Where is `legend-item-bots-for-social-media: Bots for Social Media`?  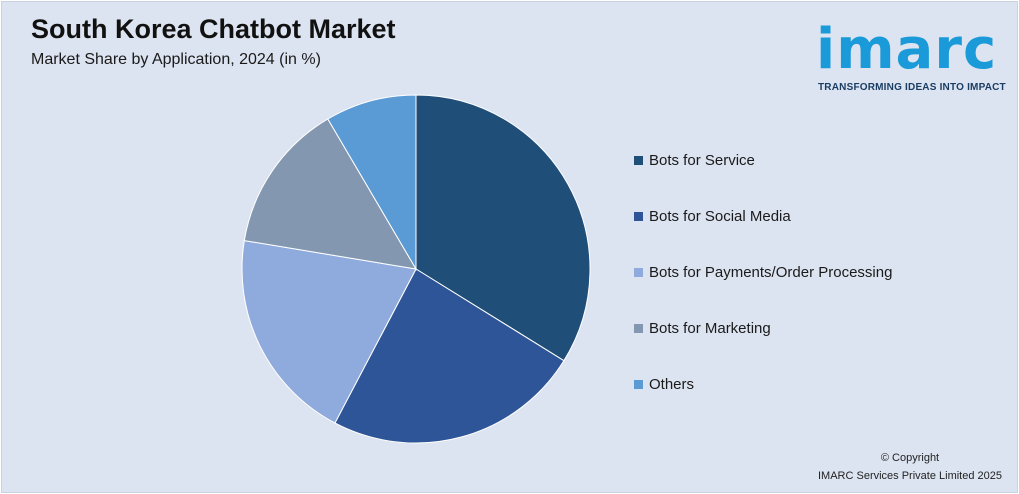 legend-item-bots-for-social-media: Bots for Social Media is located at coordinates (712, 216).